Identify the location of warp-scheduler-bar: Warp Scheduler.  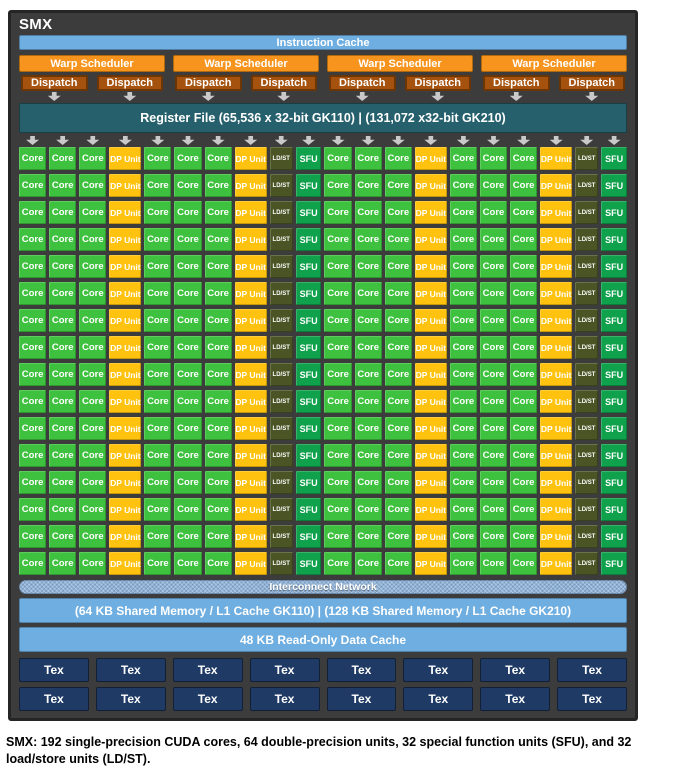
(554, 63).